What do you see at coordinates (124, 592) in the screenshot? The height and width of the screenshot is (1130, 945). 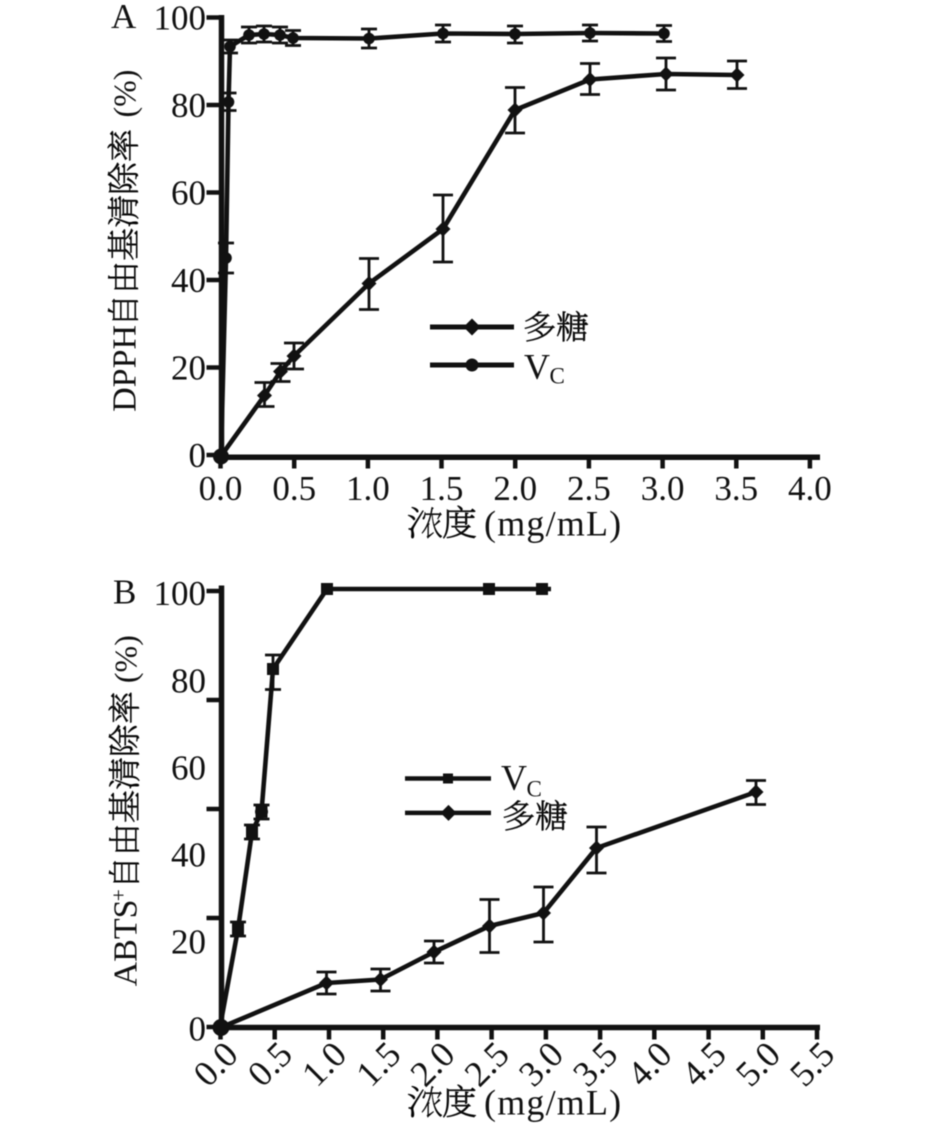 I see `svg-text: B` at bounding box center [124, 592].